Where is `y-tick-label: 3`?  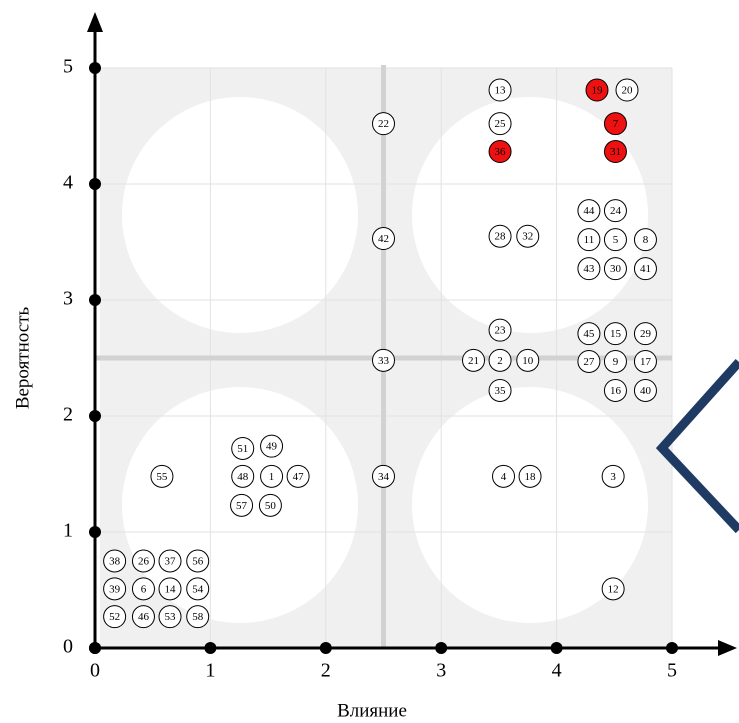 y-tick-label: 3 is located at coordinates (68, 299).